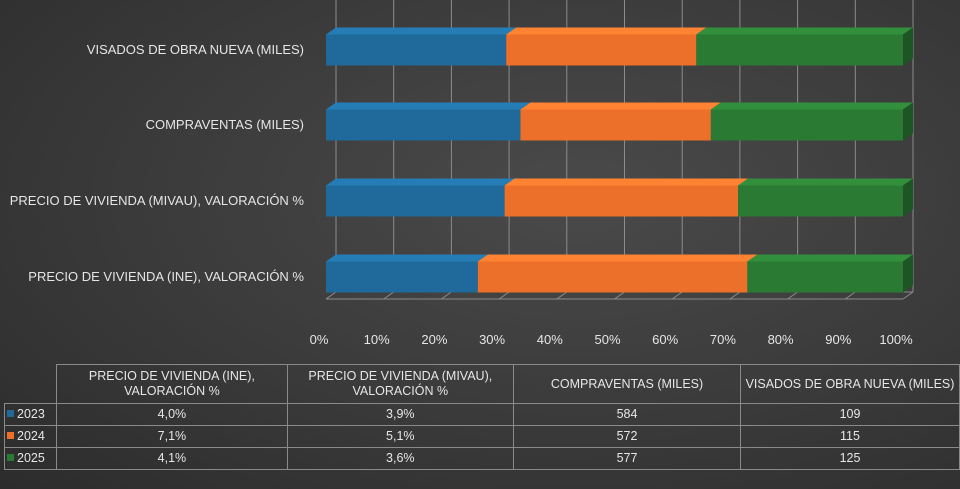 The width and height of the screenshot is (960, 489). I want to click on series-name: 2025, so click(31, 458).